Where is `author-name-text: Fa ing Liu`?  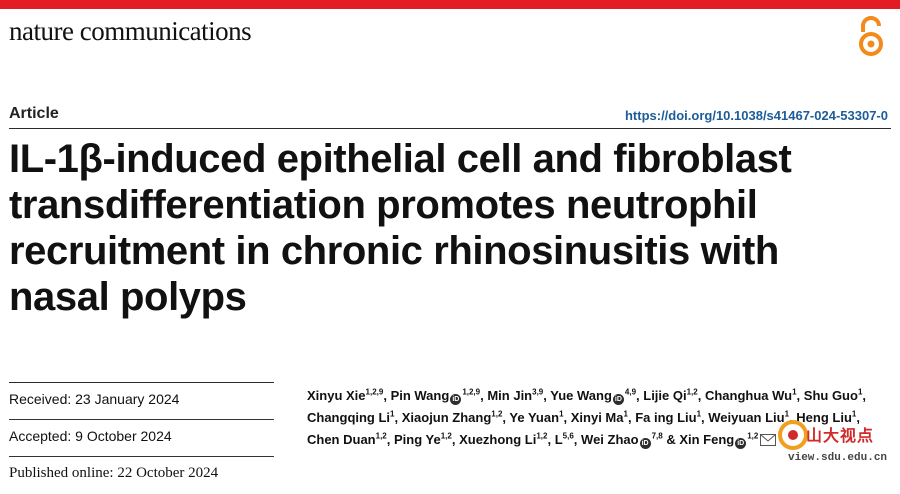
author-name-text: Fa ing Liu is located at coordinates (666, 417).